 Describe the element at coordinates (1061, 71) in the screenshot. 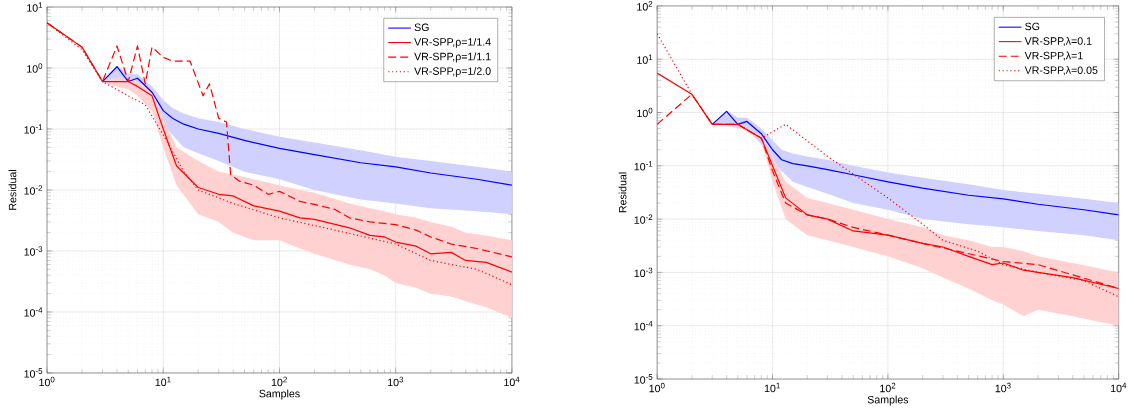

I see `legend-label: VR-SPP,λ=0.05` at that location.